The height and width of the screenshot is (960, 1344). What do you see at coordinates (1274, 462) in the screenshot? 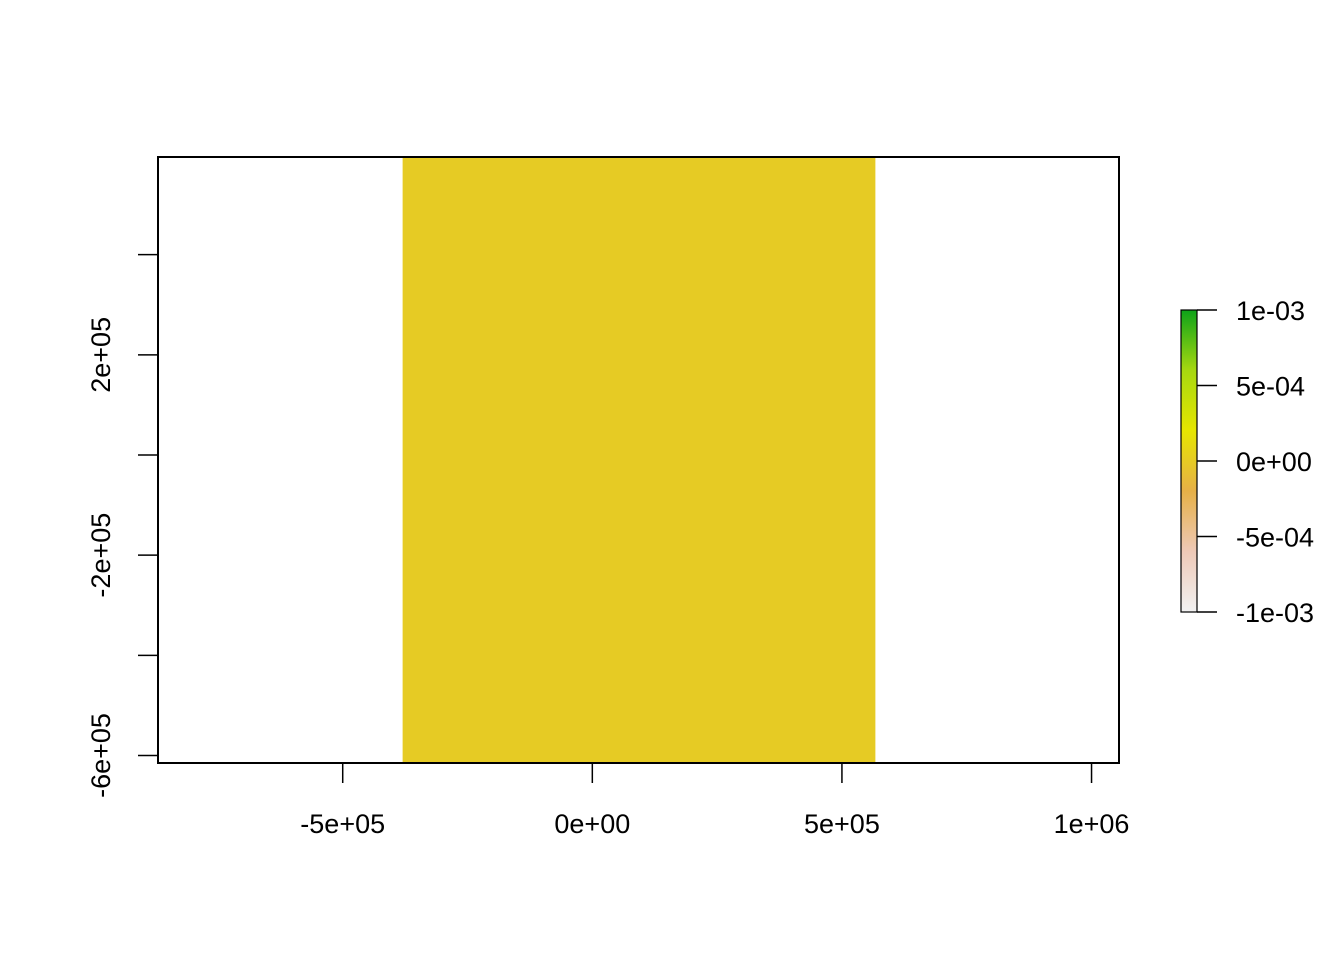
I see `legend-tick-label: 0e+00` at bounding box center [1274, 462].